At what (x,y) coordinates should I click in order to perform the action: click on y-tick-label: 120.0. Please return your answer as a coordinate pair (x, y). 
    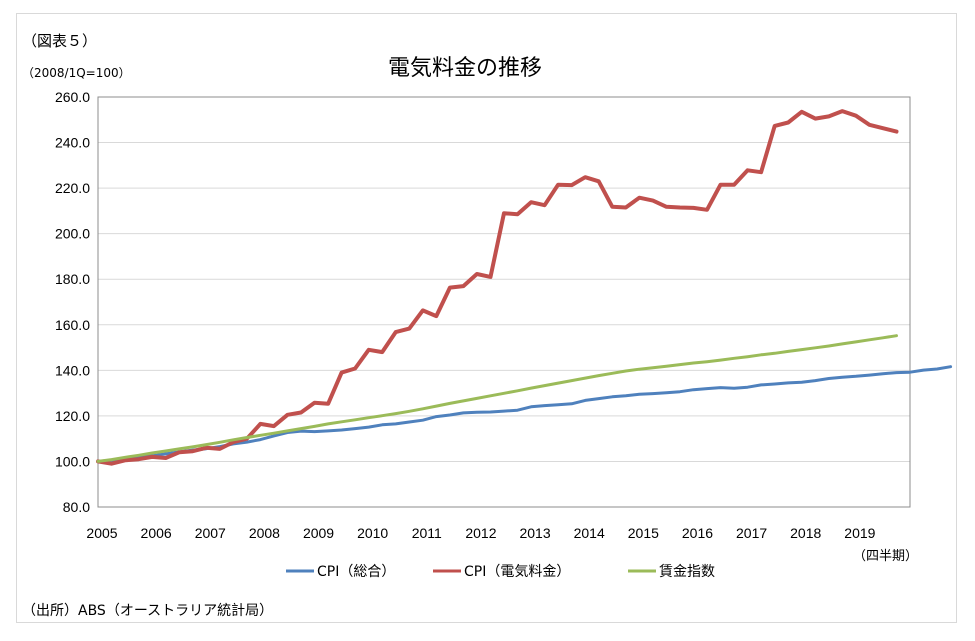
    Looking at the image, I should click on (72, 416).